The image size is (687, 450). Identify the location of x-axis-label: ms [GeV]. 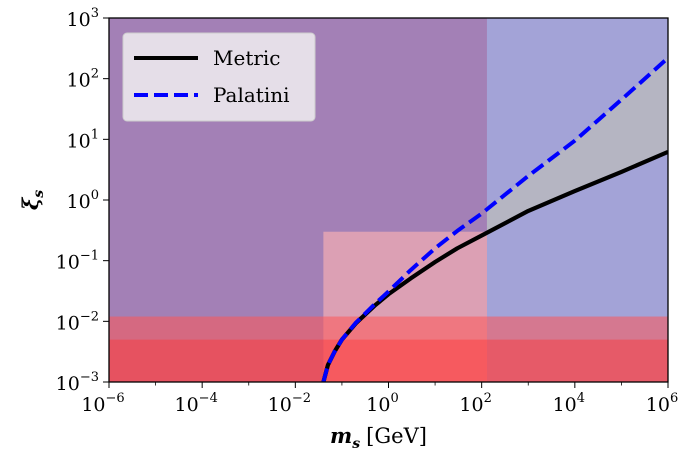
(378, 436).